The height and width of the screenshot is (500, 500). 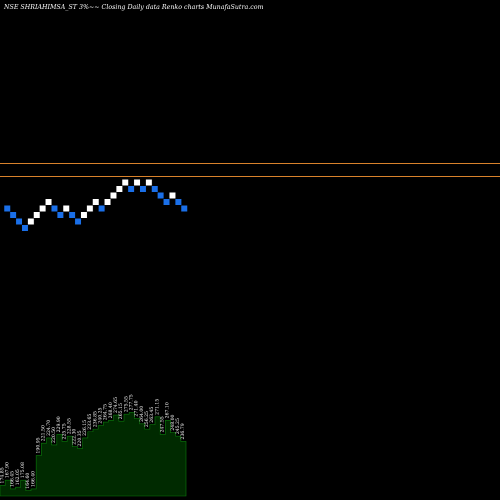 I want to click on volume-label: 274.65, so click(x=116, y=405).